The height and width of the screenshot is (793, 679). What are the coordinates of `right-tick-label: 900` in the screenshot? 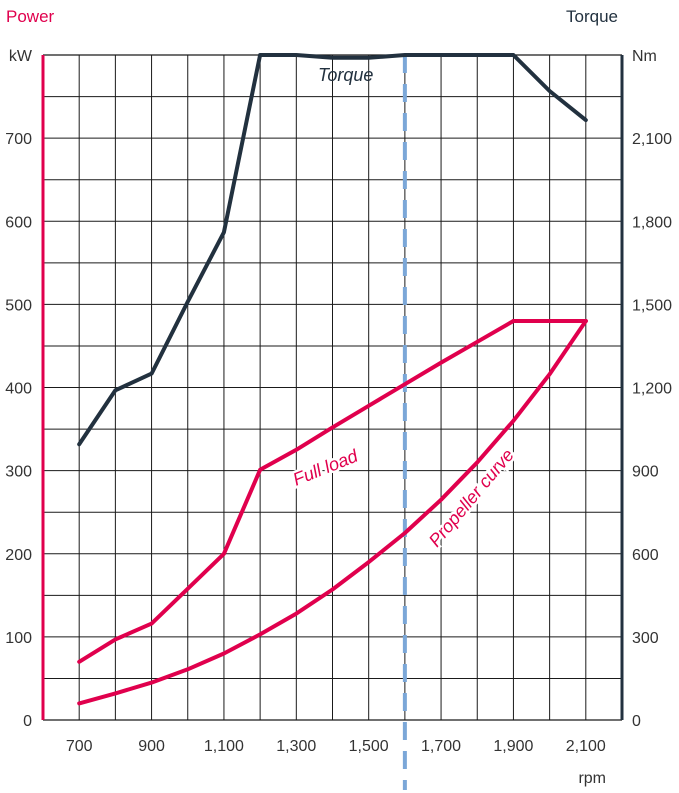 It's located at (645, 472).